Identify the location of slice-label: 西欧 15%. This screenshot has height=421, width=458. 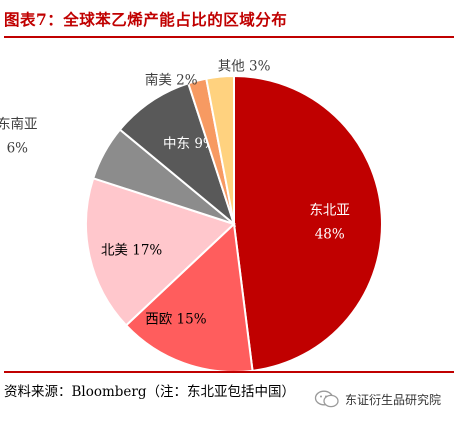
(175, 319).